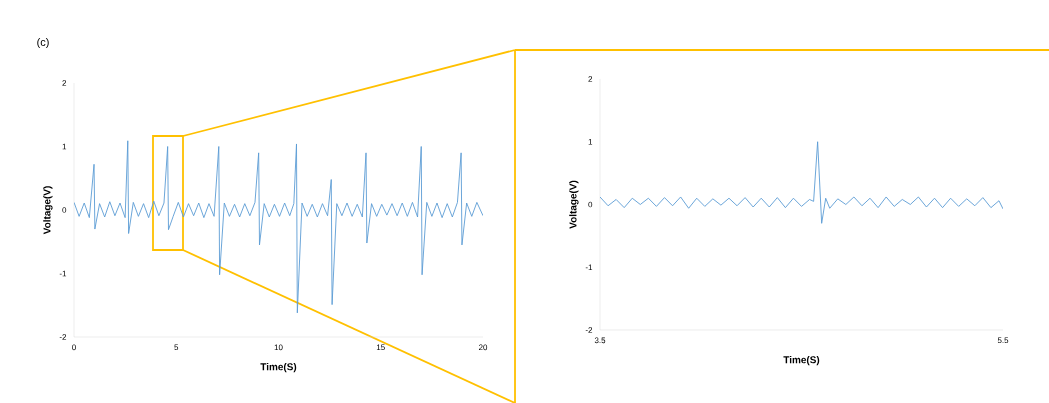  What do you see at coordinates (802, 182) in the screenshot?
I see `line-series` at bounding box center [802, 182].